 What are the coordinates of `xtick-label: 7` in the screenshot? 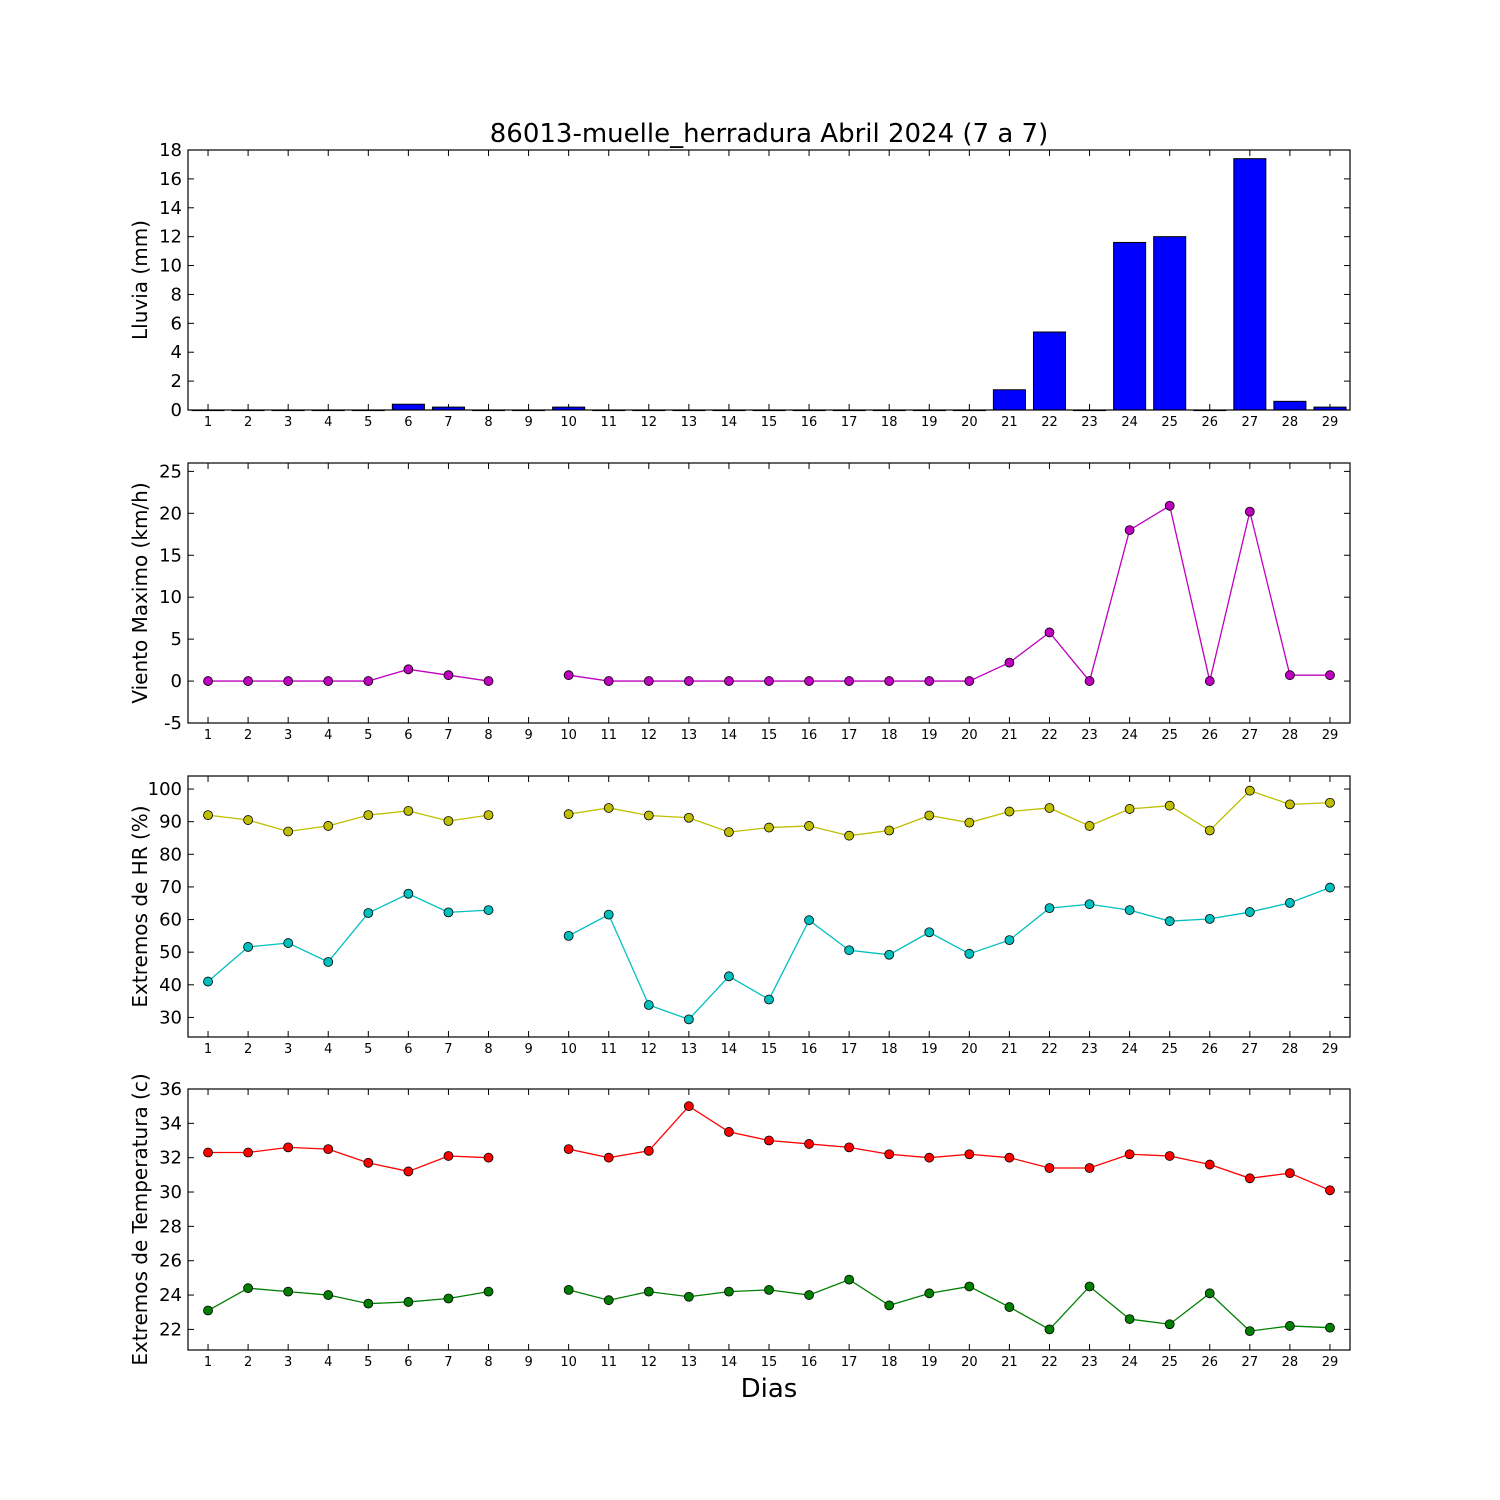 It's located at (448, 735).